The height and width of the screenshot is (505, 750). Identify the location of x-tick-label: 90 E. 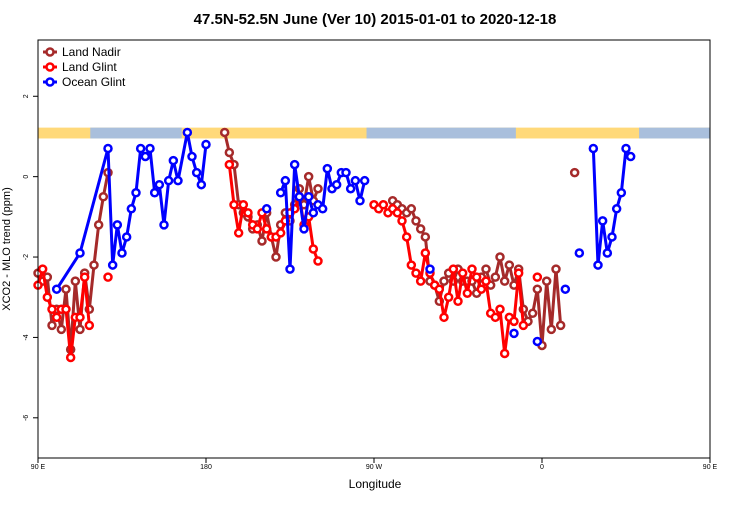
(38, 467).